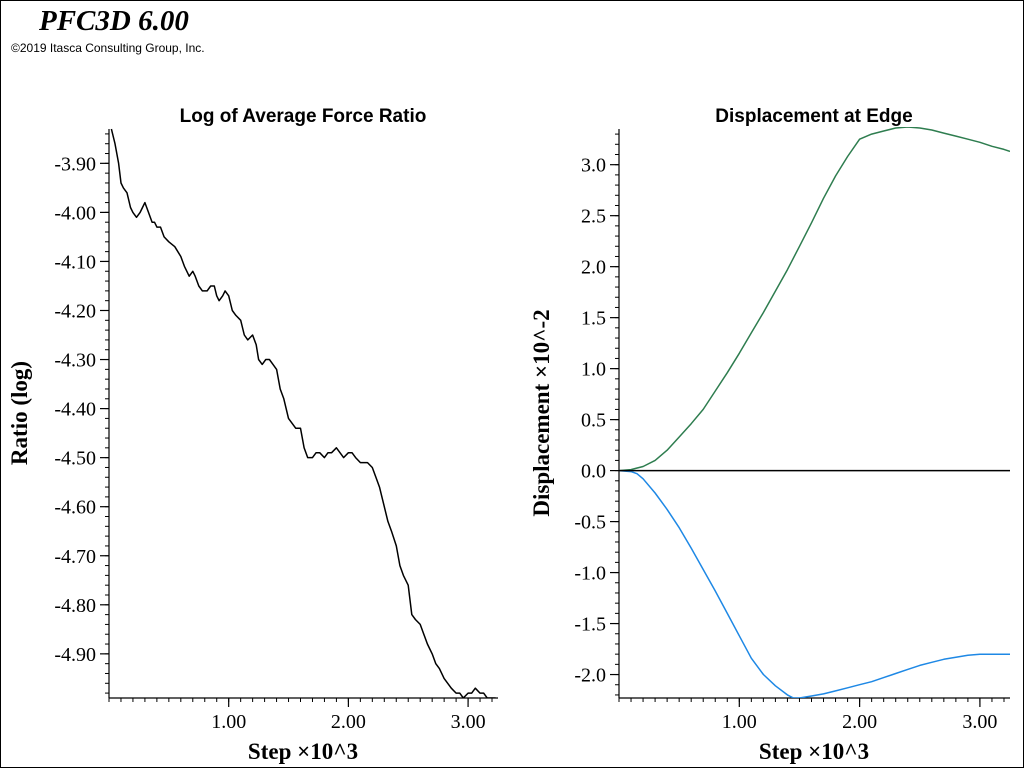  What do you see at coordinates (75, 164) in the screenshot?
I see `y-tick-label: -3.90` at bounding box center [75, 164].